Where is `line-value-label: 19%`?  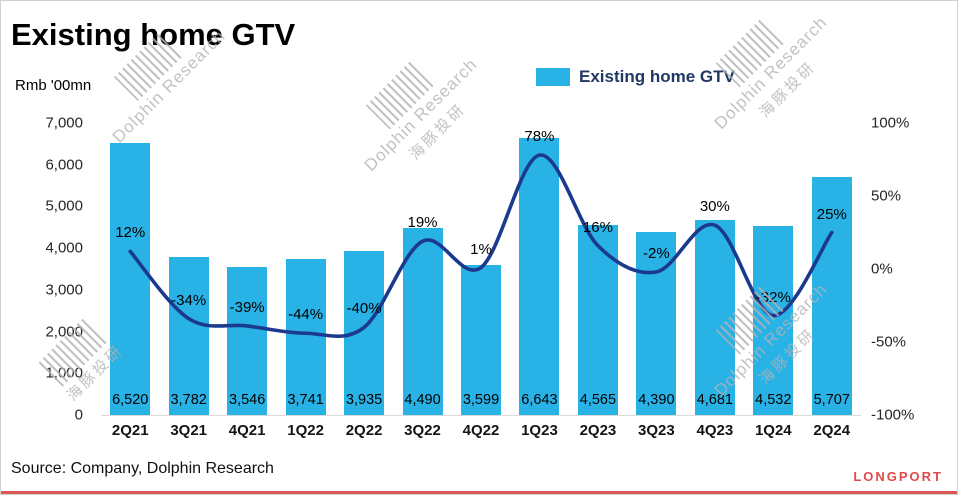 line-value-label: 19% is located at coordinates (422, 223).